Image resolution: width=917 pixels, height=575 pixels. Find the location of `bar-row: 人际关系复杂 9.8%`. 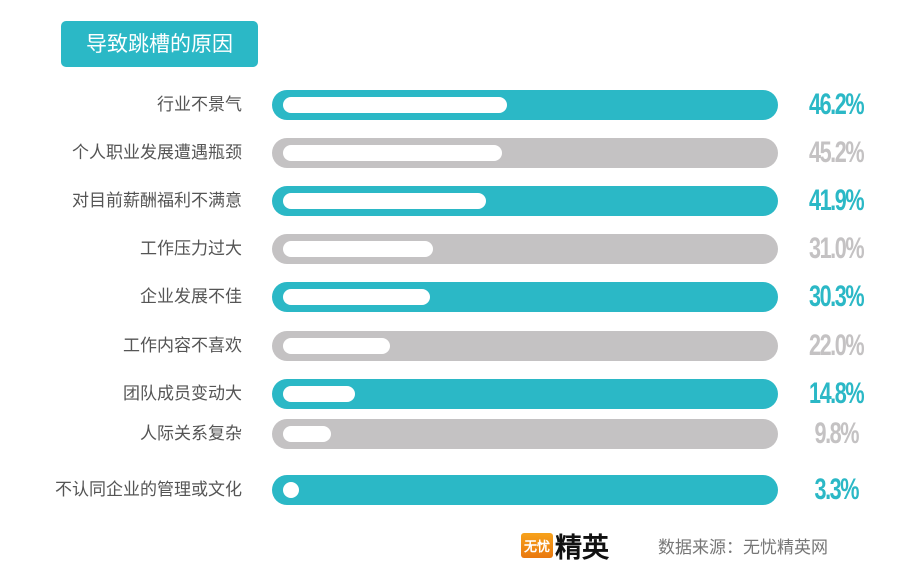

bar-row: 人际关系复杂 9.8% is located at coordinates (458, 433).